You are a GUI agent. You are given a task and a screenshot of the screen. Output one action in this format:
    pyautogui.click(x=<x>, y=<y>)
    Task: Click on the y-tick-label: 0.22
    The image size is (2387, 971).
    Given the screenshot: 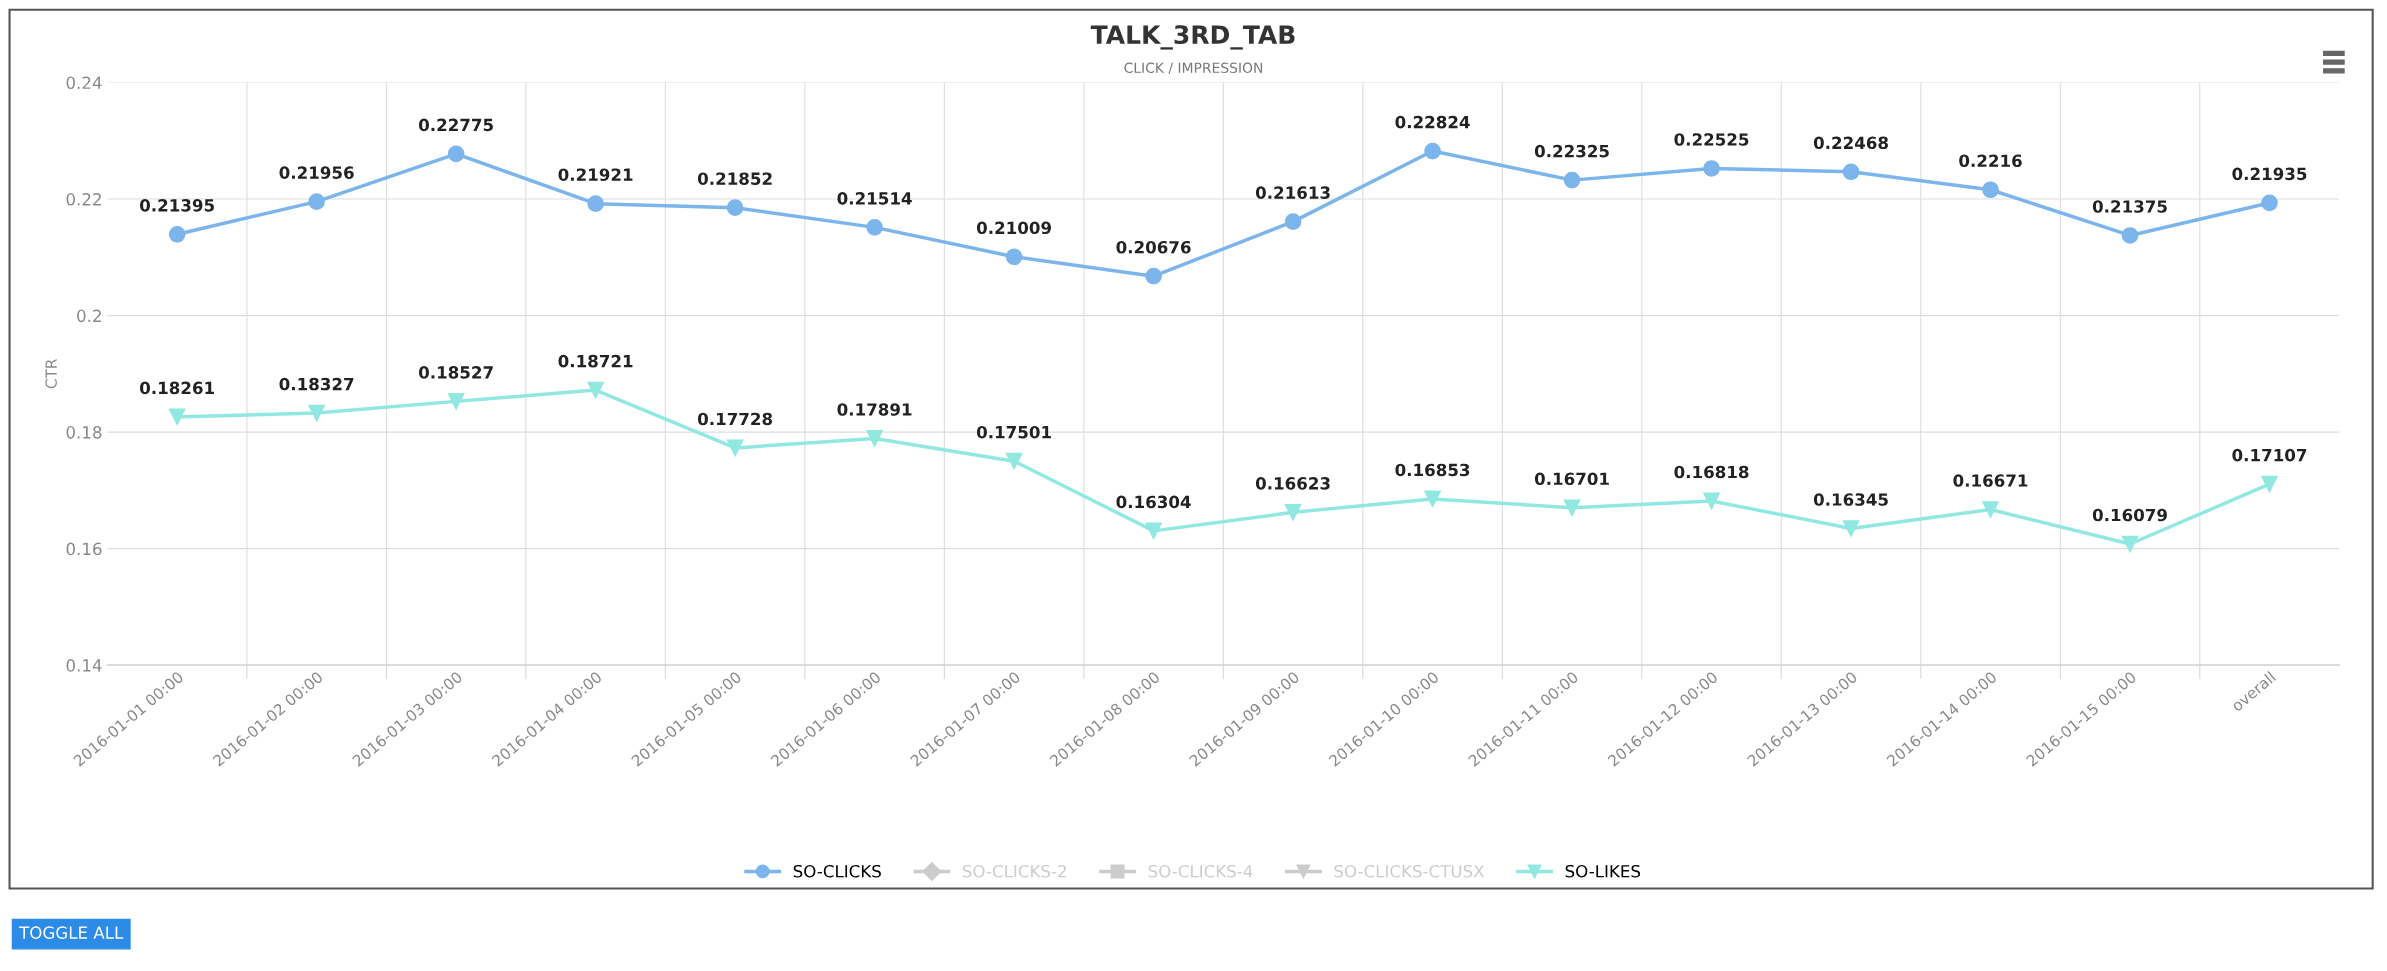 What is the action you would take?
    pyautogui.click(x=83, y=199)
    